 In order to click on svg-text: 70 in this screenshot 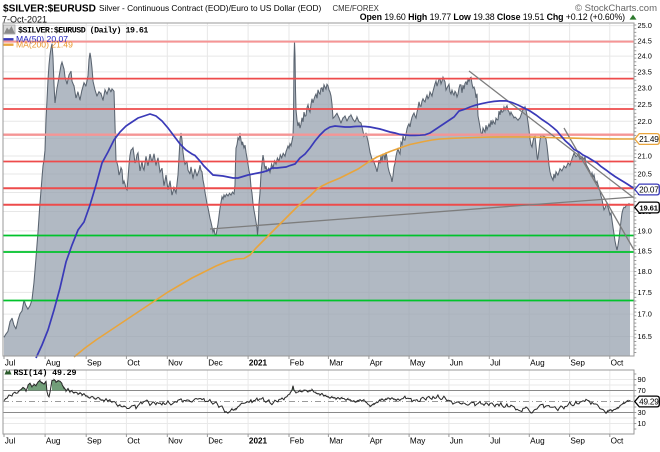, I will do `click(642, 390)`.